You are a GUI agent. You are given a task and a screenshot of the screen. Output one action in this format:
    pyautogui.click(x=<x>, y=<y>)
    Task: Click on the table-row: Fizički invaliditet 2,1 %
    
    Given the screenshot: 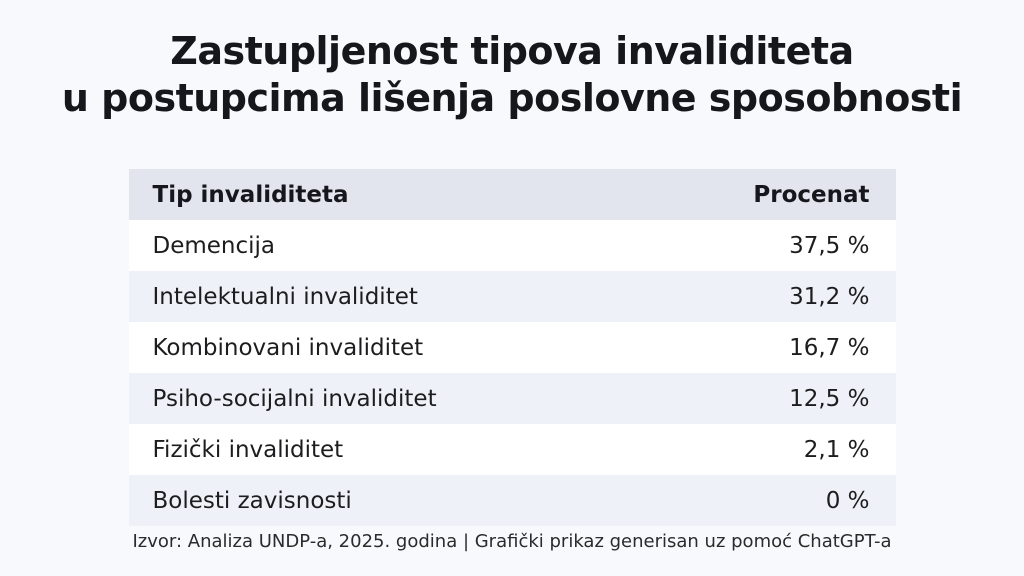 What is the action you would take?
    pyautogui.click(x=512, y=449)
    